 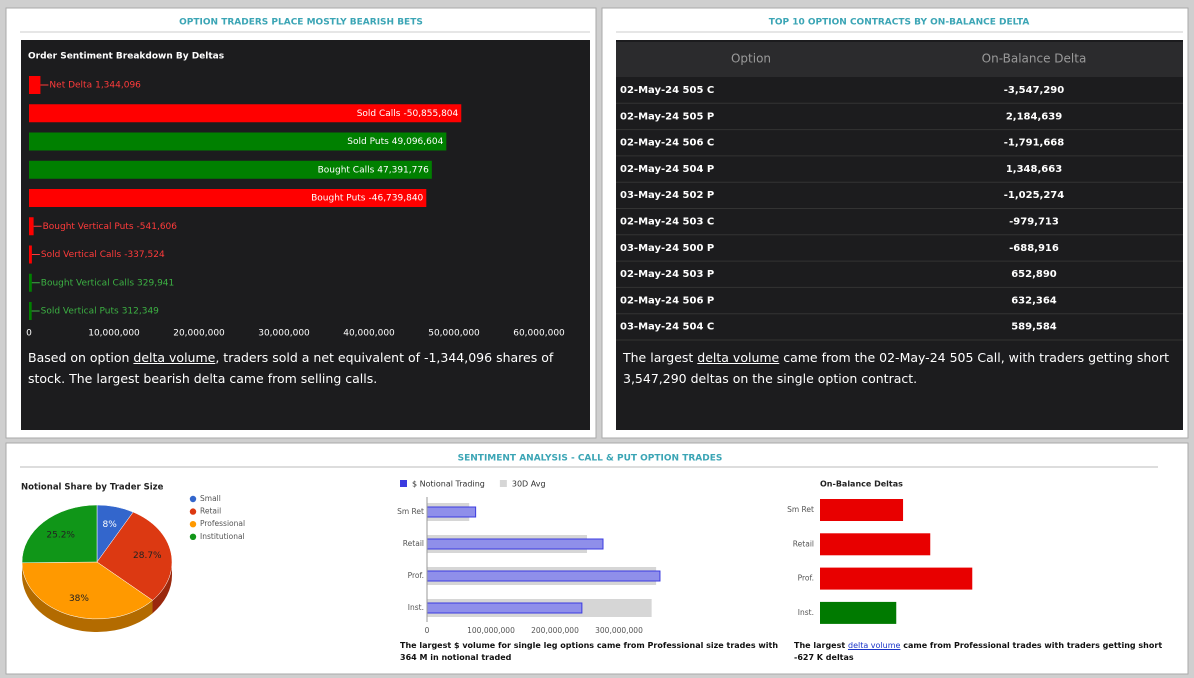 I want to click on x-tick-label: 10,000,000, so click(x=114, y=334).